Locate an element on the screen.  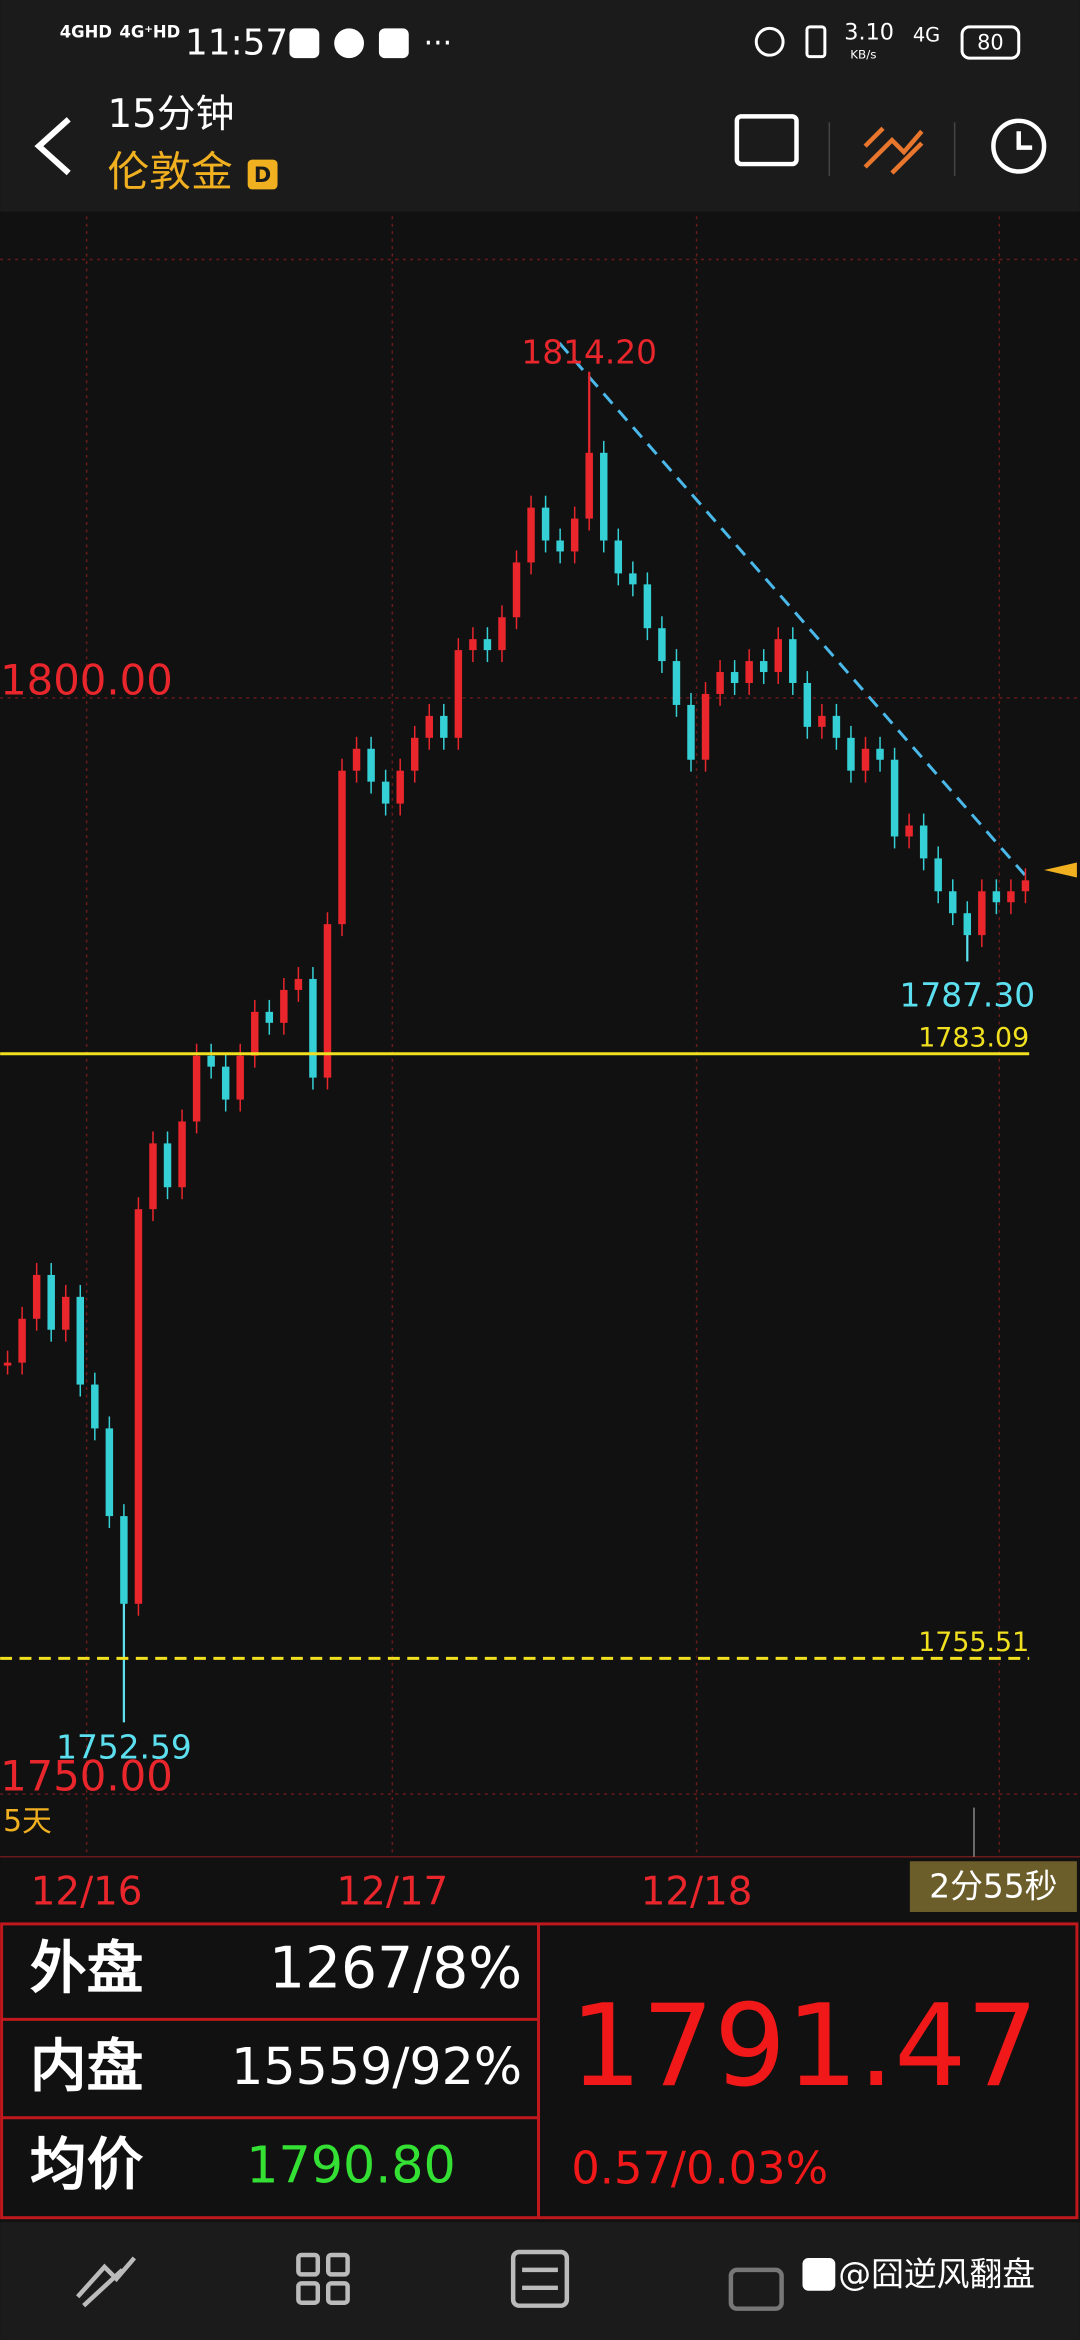
nav-draw is located at coordinates (106, 2282).